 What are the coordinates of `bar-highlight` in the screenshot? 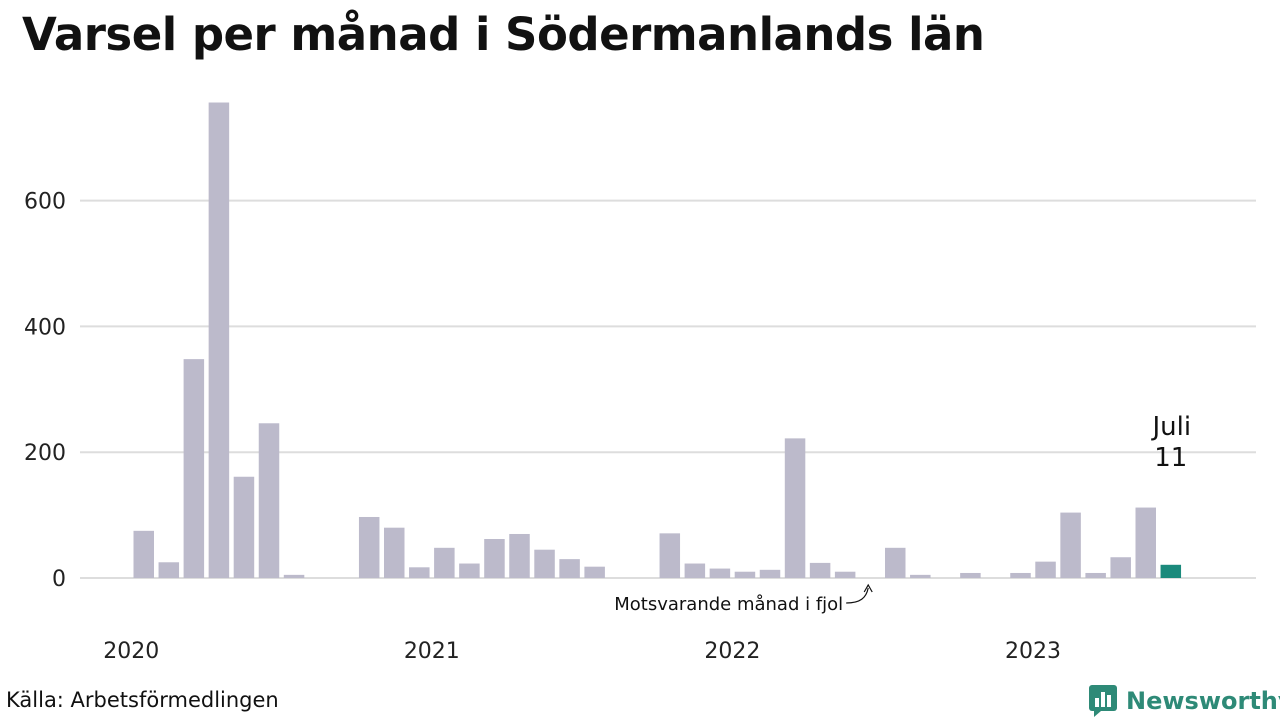 It's located at (1171, 571).